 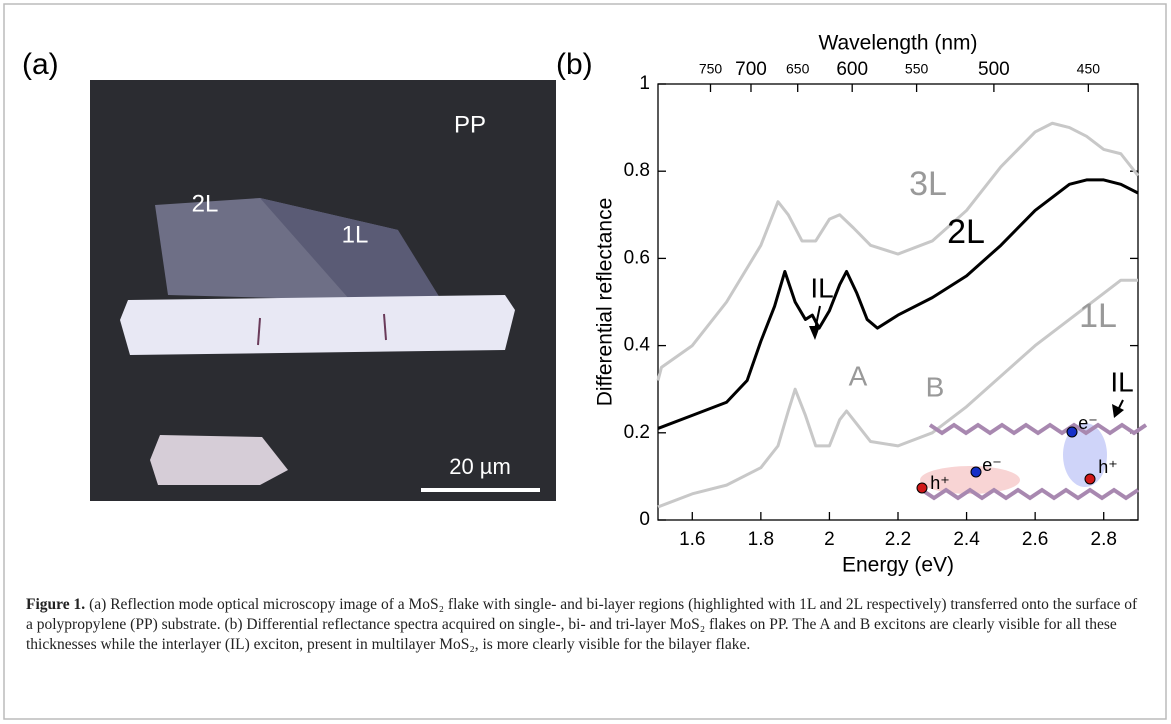 What do you see at coordinates (897, 43) in the screenshot?
I see `x2-axis-title: Wavelength (nm)` at bounding box center [897, 43].